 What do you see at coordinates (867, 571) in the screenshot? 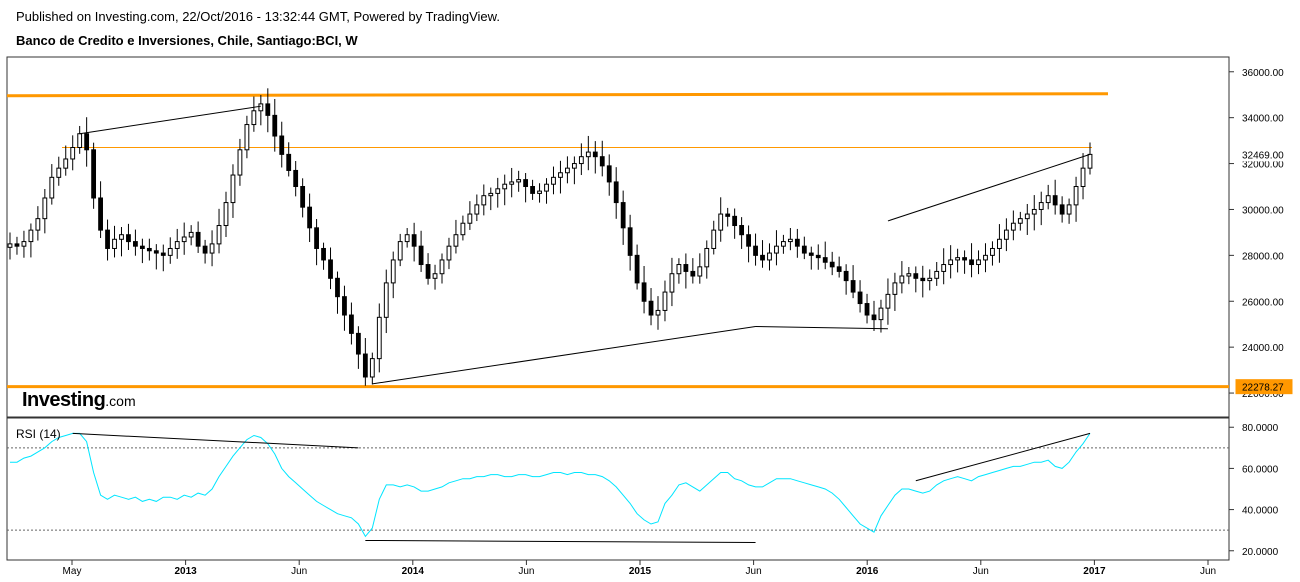
I see `x-tick-label: 2016` at bounding box center [867, 571].